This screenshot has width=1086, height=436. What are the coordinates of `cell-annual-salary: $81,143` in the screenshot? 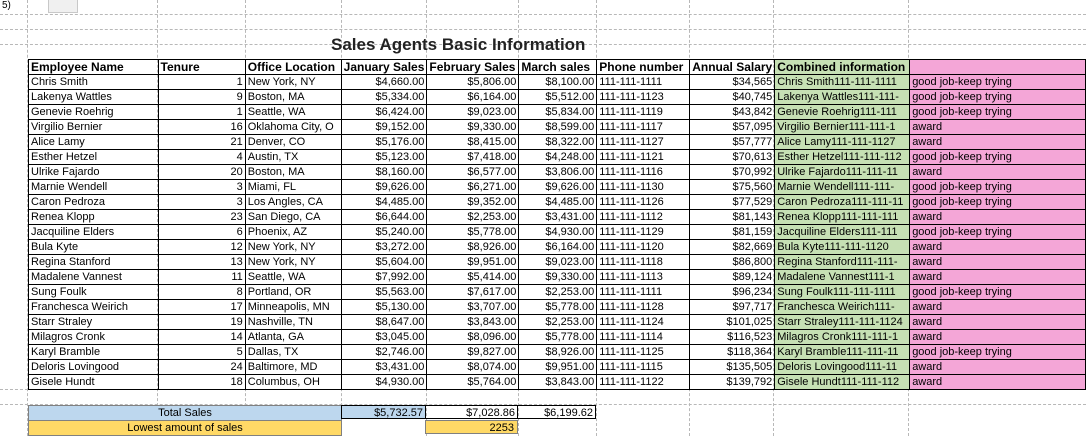 It's located at (732, 217).